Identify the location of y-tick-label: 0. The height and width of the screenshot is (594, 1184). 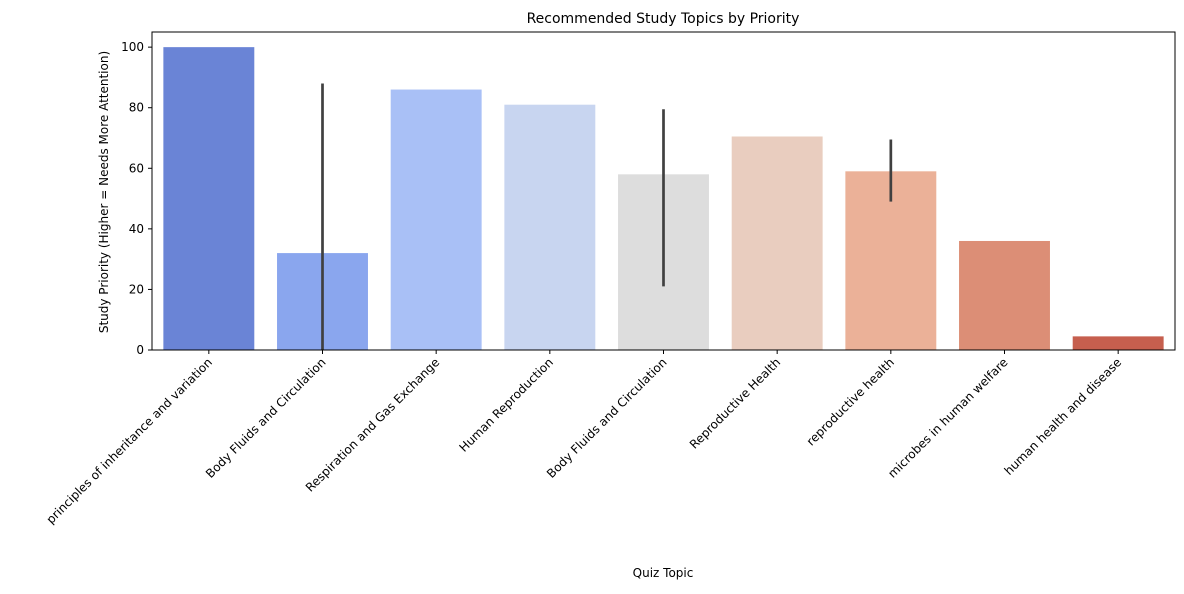
(140, 350).